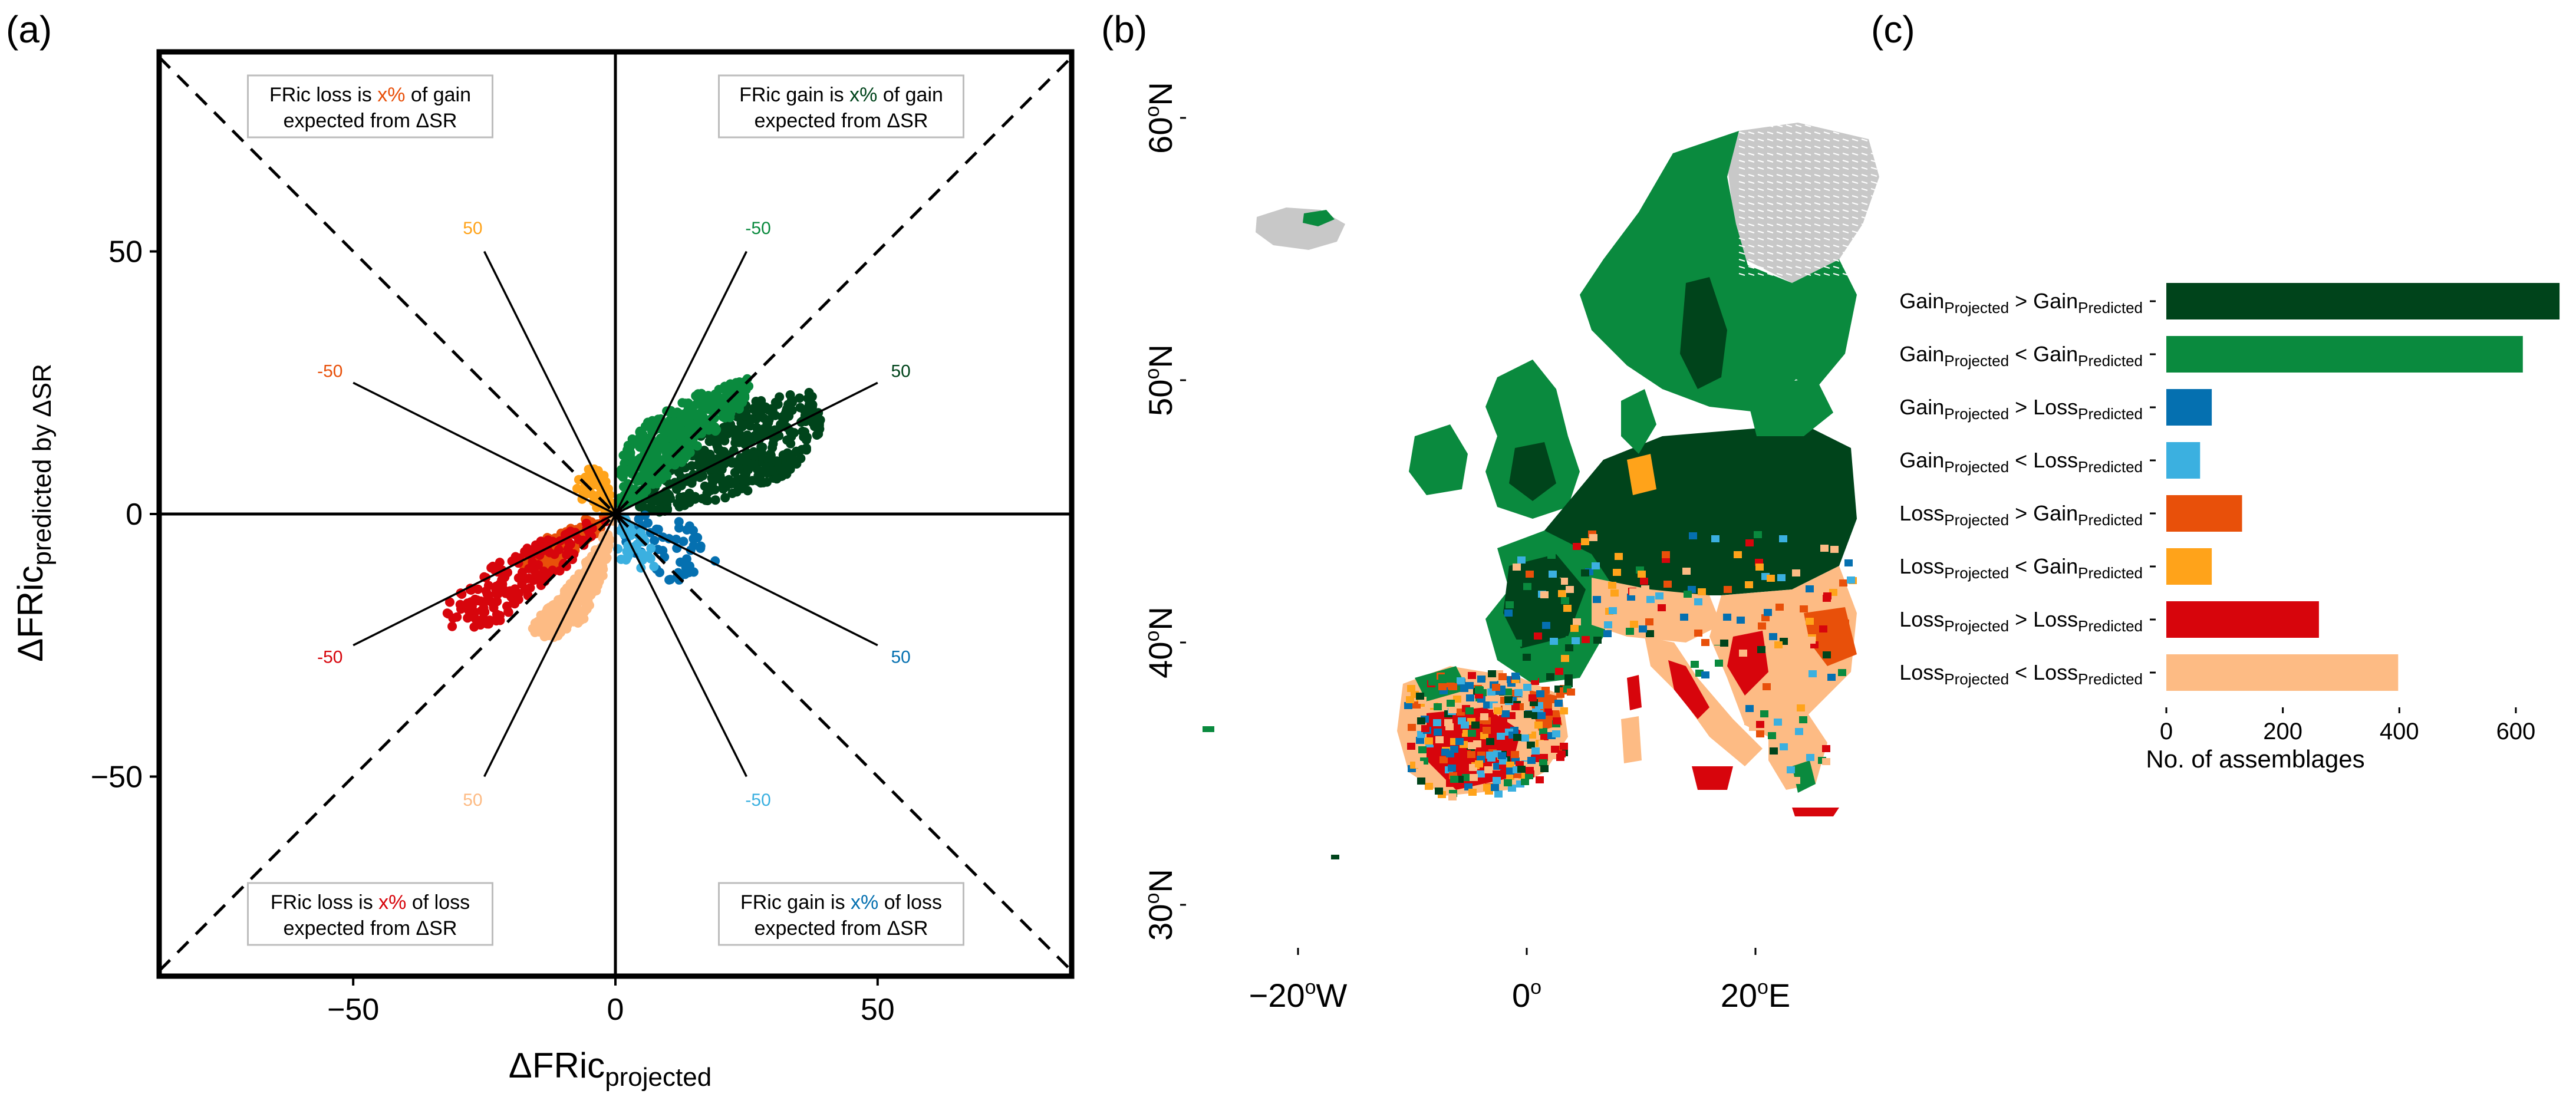 The width and height of the screenshot is (2576, 1107). I want to click on x-tick-label: 400, so click(2399, 731).